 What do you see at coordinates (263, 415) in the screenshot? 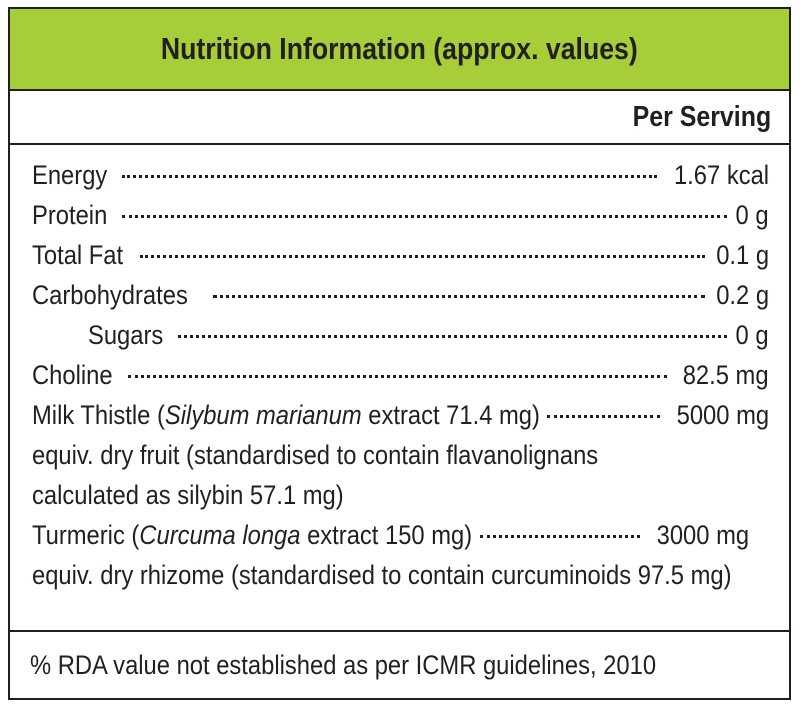
I see `botanical-name: Silybum marianum` at bounding box center [263, 415].